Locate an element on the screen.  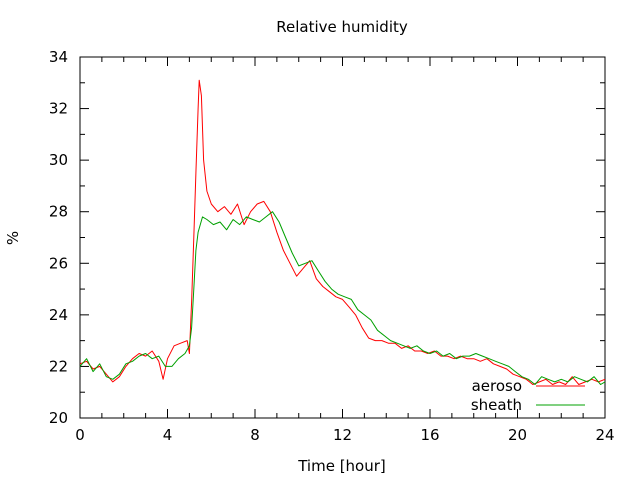
y-tick-label: 26 is located at coordinates (58, 263).